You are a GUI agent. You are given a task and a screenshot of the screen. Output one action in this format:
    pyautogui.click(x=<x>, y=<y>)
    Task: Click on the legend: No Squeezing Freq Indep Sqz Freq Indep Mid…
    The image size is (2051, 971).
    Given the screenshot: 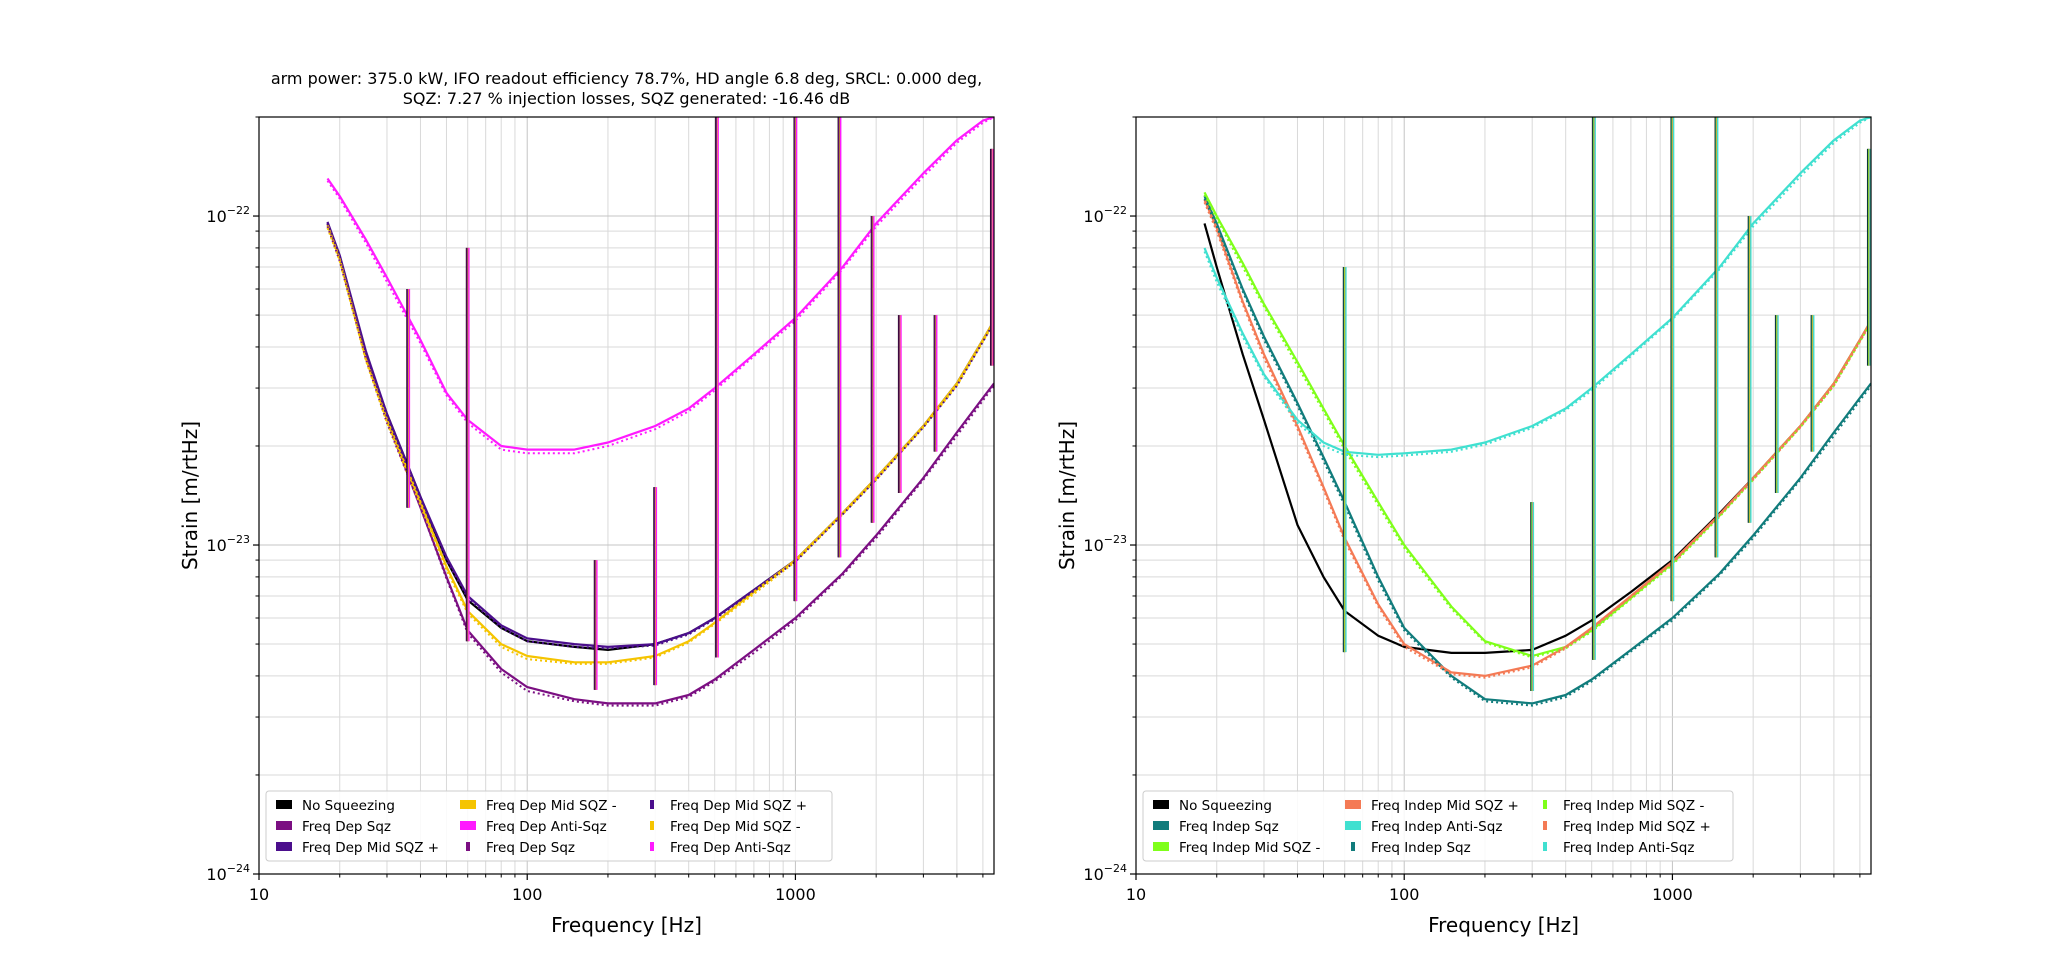 What is the action you would take?
    pyautogui.click(x=1438, y=826)
    